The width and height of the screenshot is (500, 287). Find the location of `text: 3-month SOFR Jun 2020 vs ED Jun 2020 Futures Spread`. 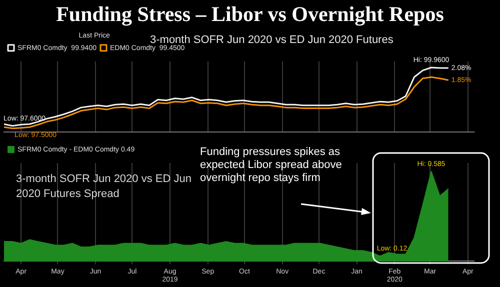

text: 3-month SOFR Jun 2020 vs ED Jun 2020 Futures Spread is located at coordinates (104, 186).